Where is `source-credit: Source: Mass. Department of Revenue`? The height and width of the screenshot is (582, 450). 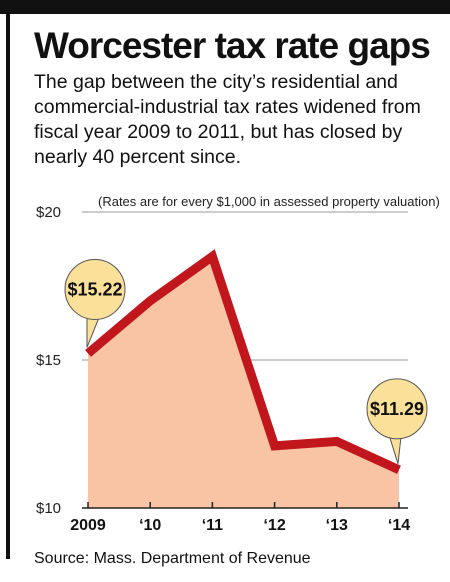 source-credit: Source: Mass. Department of Revenue is located at coordinates (172, 558).